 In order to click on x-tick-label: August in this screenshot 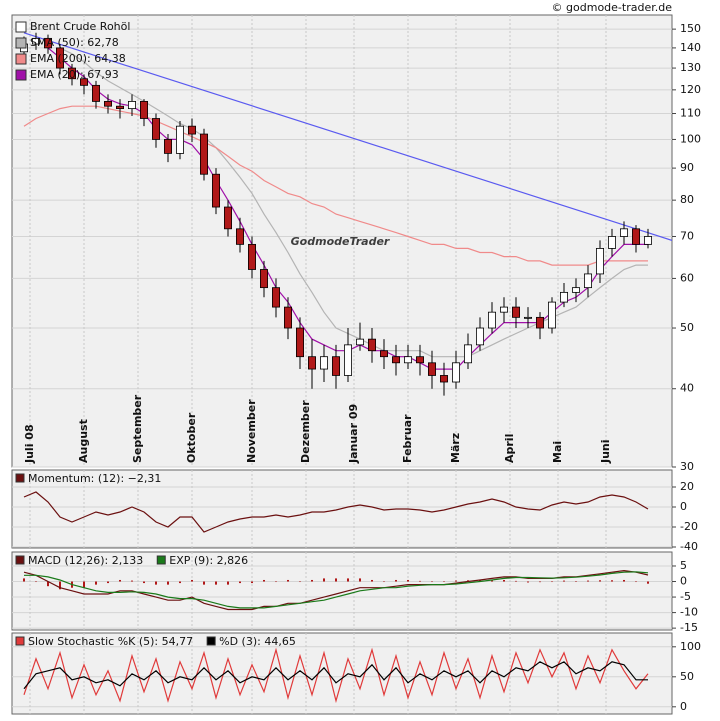, I will do `click(83, 441)`.